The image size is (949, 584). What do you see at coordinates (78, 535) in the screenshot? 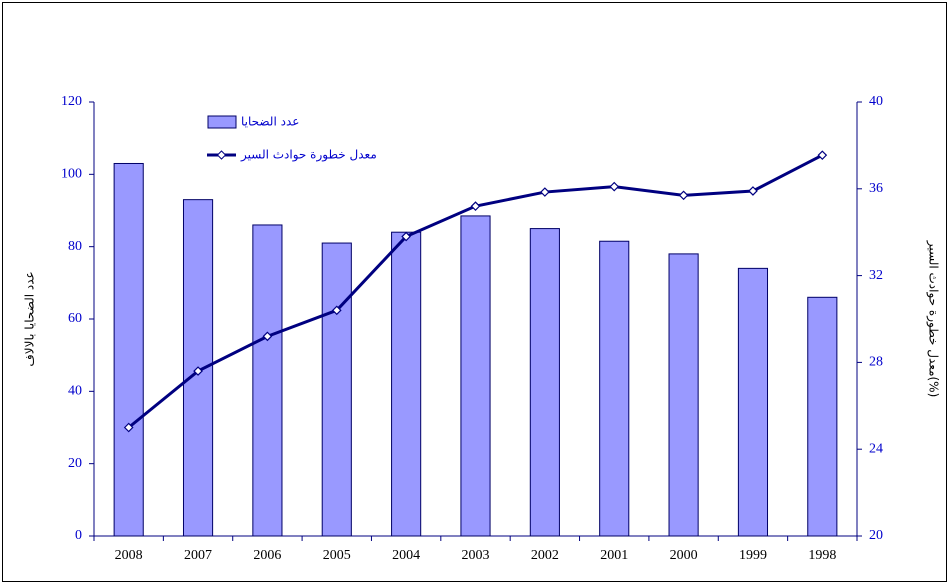
I see `y-tick-label: 0` at bounding box center [78, 535].